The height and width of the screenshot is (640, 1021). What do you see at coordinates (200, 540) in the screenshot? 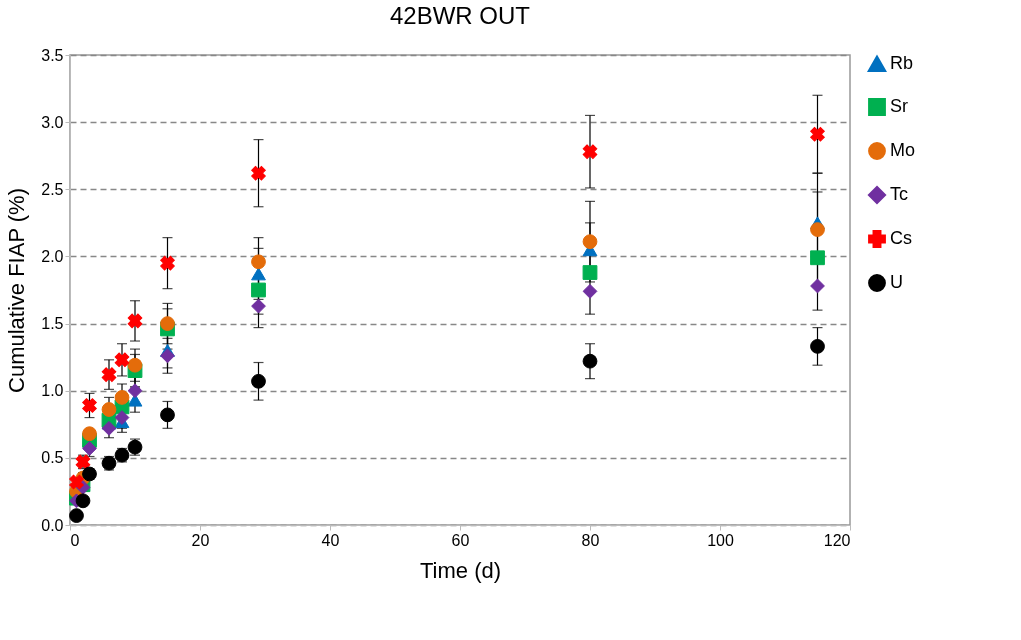
I see `x-tick-label: 20` at bounding box center [200, 540].